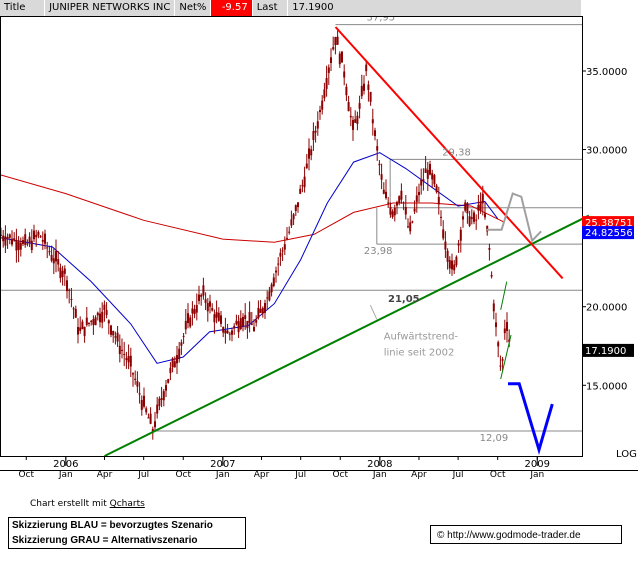  Describe the element at coordinates (222, 464) in the screenshot. I see `x-year-label: 2007` at that location.